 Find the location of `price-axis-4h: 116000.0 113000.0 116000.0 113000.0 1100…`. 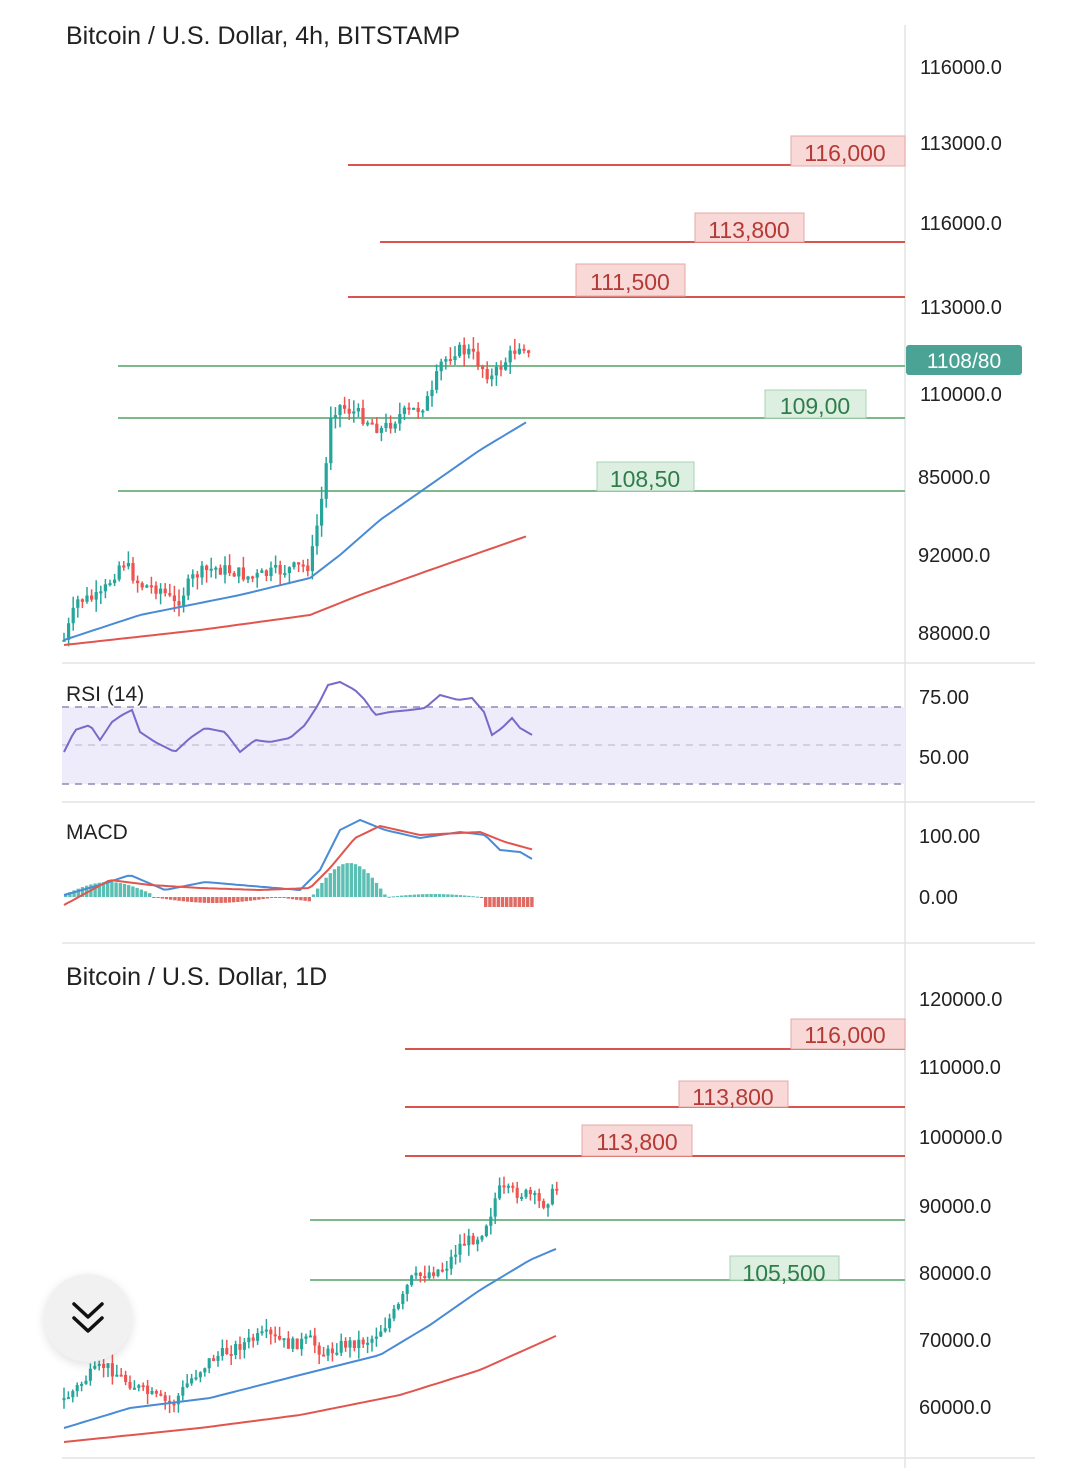

price-axis-4h: 116000.0 113000.0 116000.0 113000.0 1100… is located at coordinates (960, 351).